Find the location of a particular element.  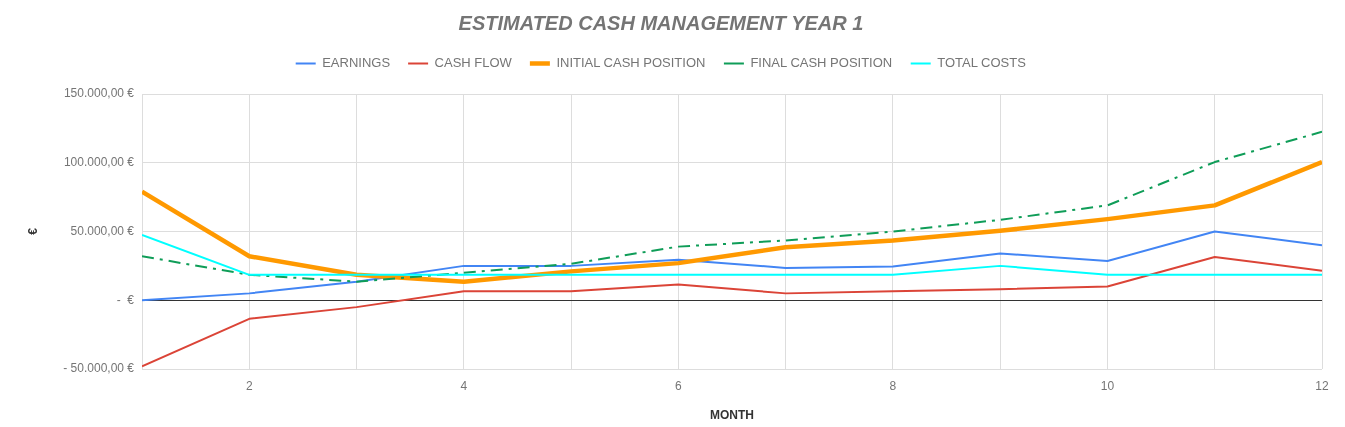

legend-label: INITIAL CASH POSITION is located at coordinates (631, 63).